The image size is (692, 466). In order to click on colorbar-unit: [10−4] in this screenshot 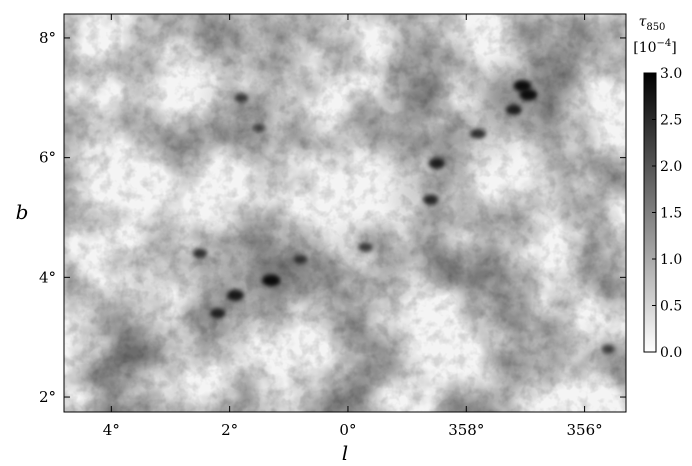, I will do `click(655, 47)`.